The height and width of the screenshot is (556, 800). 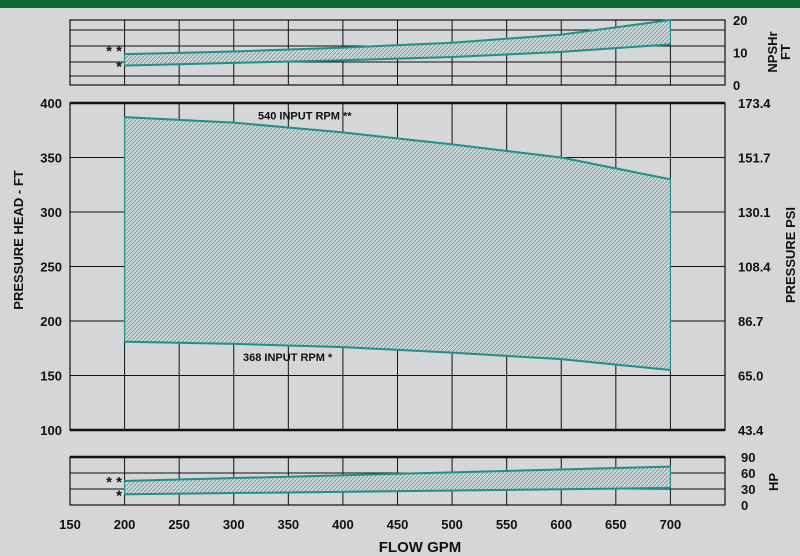 I want to click on x-tick-label: 600, so click(x=561, y=524).